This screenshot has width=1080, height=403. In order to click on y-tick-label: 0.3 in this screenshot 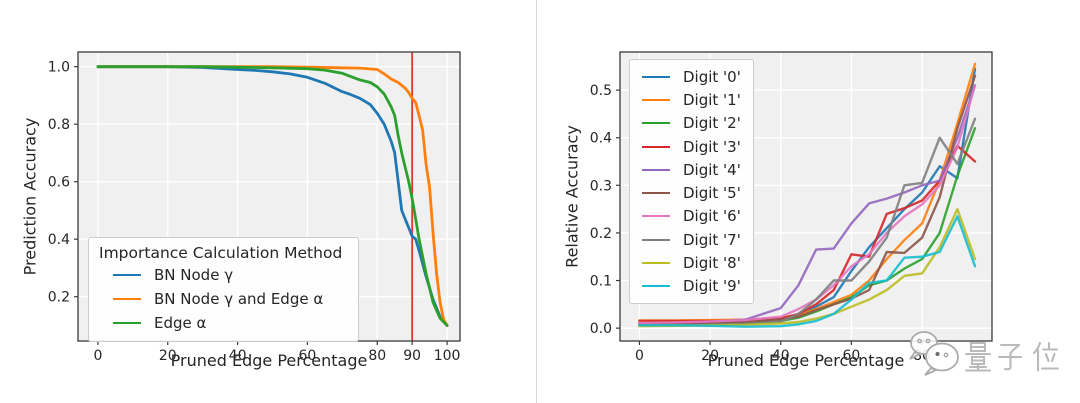, I will do `click(601, 186)`.